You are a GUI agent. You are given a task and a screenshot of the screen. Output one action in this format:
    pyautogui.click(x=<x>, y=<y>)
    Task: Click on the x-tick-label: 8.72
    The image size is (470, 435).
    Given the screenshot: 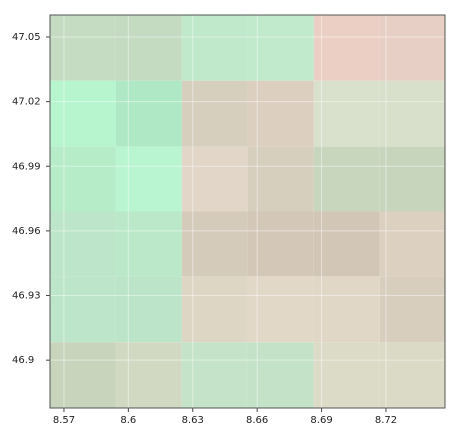 What is the action you would take?
    pyautogui.click(x=386, y=420)
    